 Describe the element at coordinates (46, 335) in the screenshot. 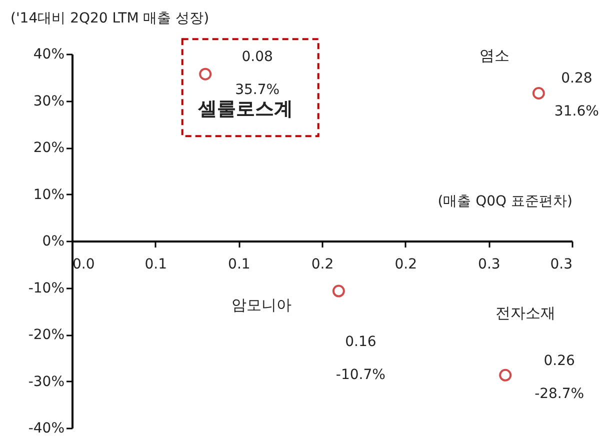

I see `y-tick-label: -20%` at that location.